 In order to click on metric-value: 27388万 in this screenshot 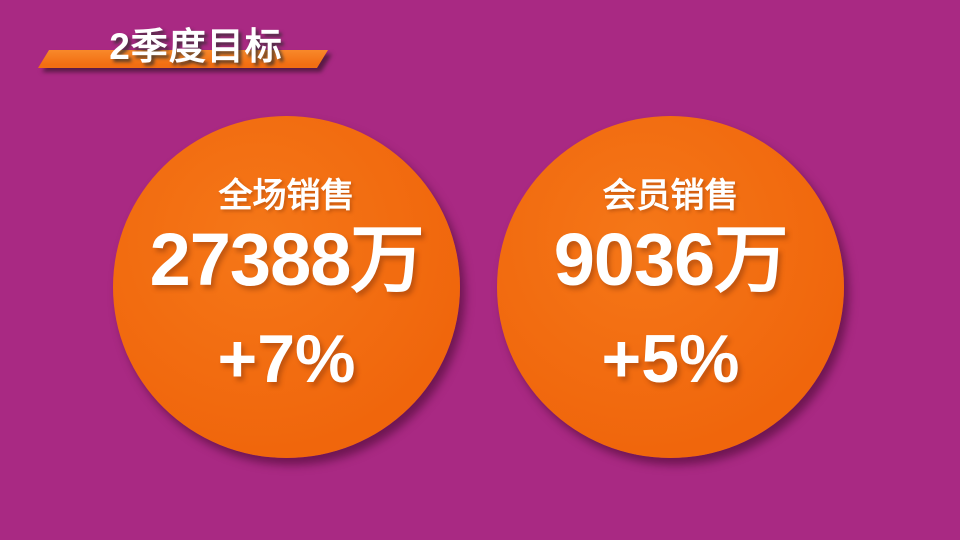, I will do `click(287, 259)`.